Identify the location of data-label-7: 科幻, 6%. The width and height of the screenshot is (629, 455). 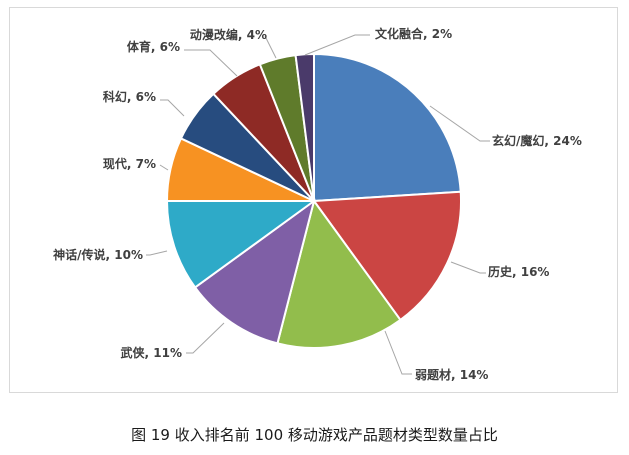
(129, 96).